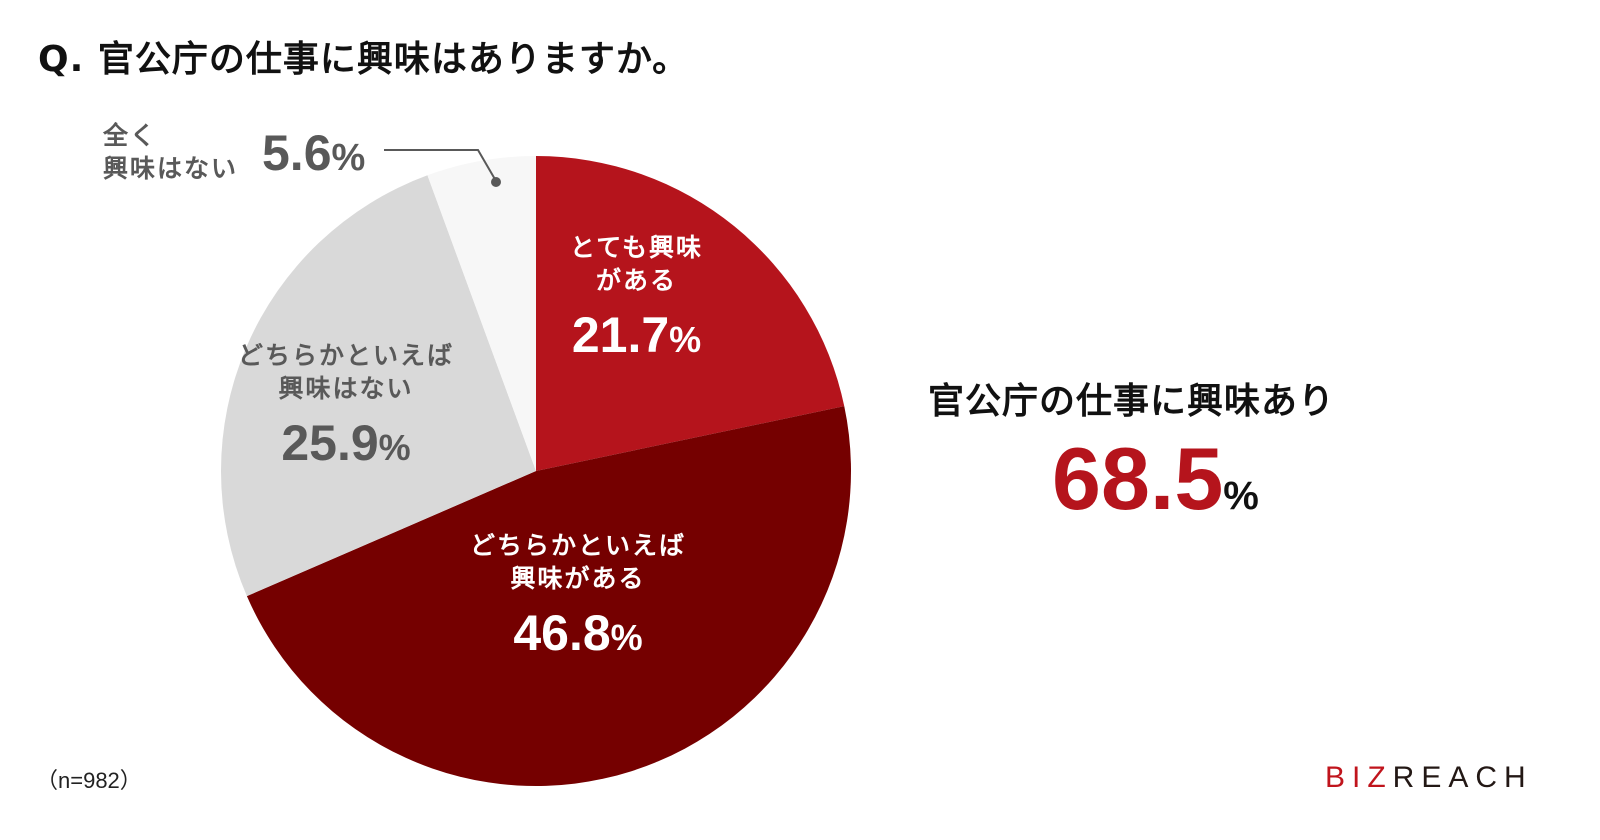  I want to click on summary-value: 68.5%, so click(1155, 478).